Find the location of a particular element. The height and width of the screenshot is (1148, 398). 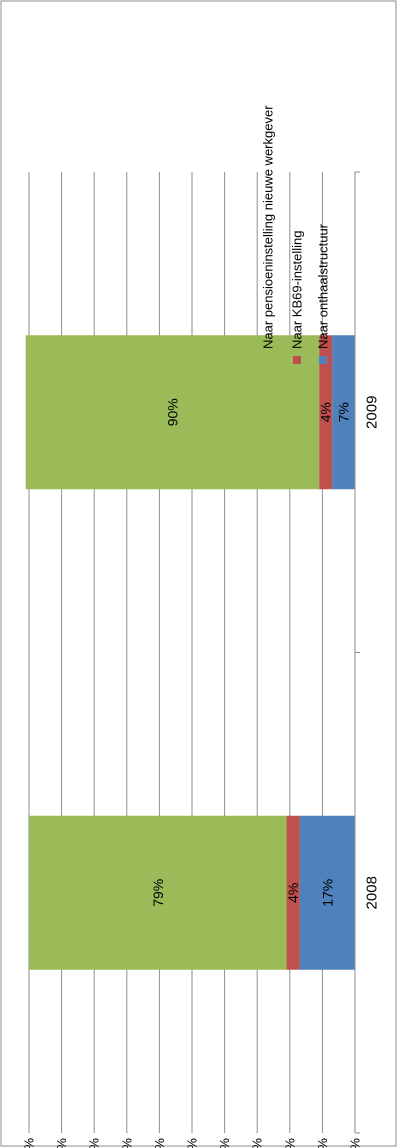

data-label: 7% is located at coordinates (344, 412).